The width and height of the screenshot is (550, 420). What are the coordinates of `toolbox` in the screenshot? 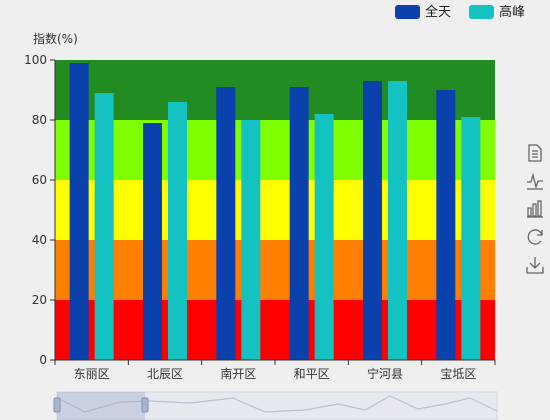 It's located at (535, 209).